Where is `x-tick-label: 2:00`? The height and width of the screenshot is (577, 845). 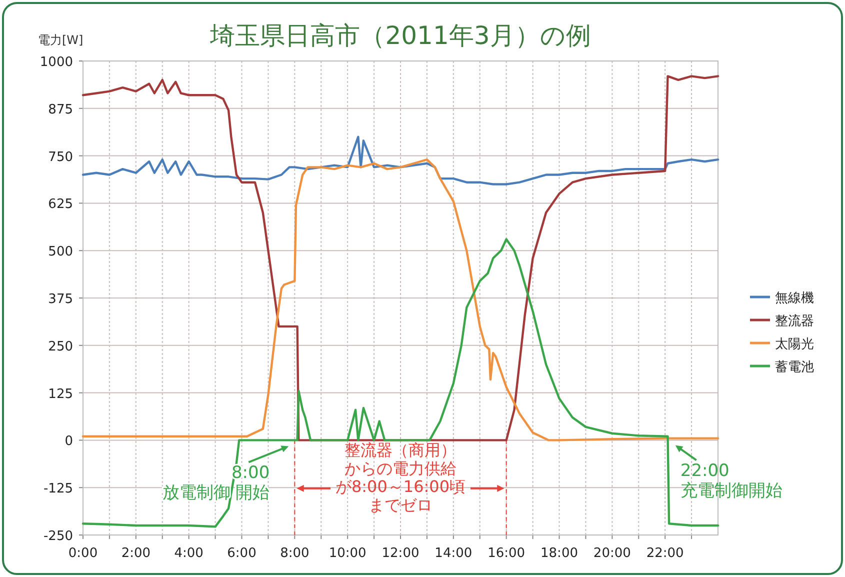
x-tick-label: 2:00 is located at coordinates (136, 553).